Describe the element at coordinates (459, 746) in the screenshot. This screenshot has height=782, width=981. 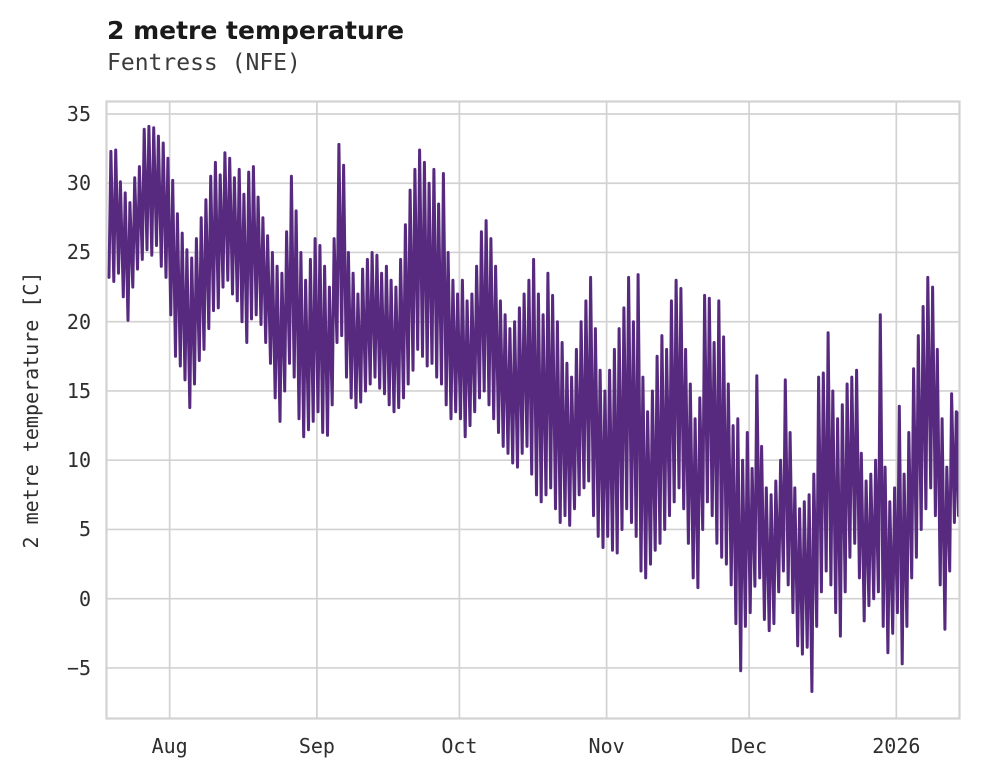
I see `x-tick-label: Oct` at that location.